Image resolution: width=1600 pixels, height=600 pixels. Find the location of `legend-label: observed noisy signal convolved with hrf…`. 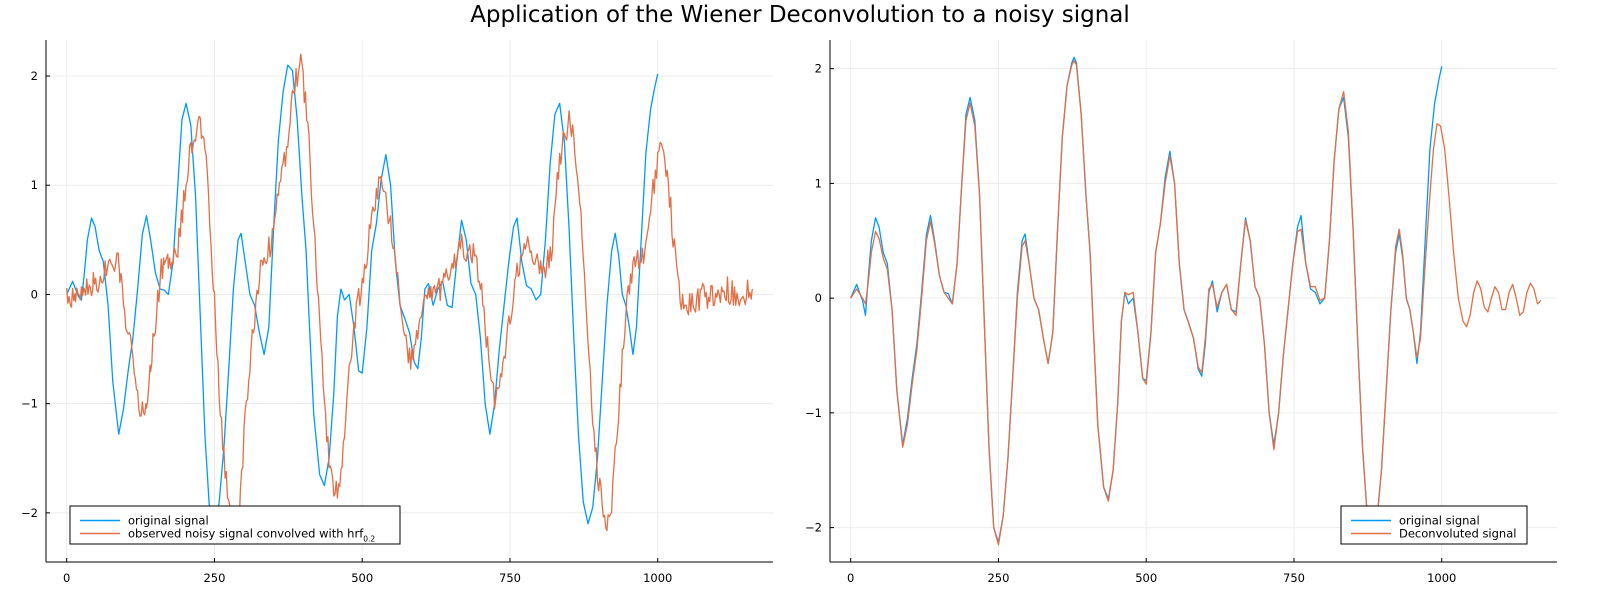

legend-label: observed noisy signal convolved with hrf… is located at coordinates (251, 535).